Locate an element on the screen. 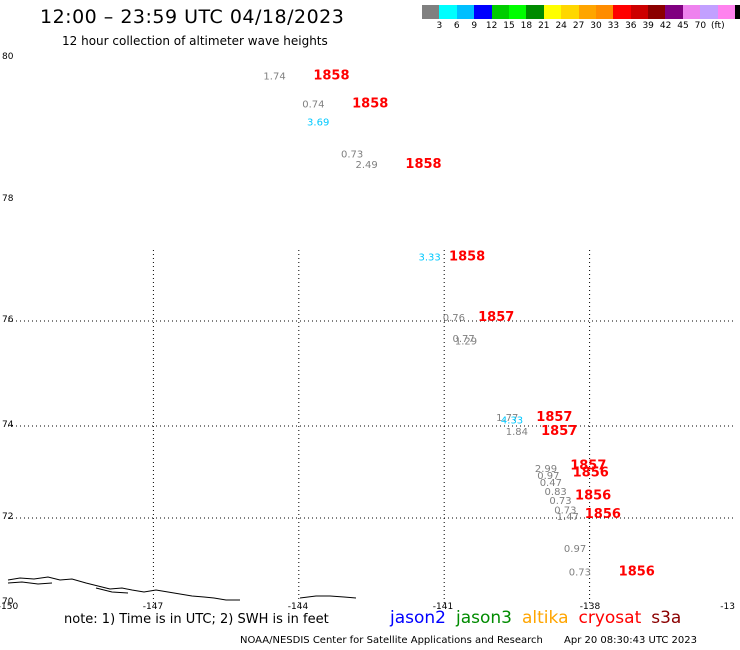  latitude-label: 72 is located at coordinates (7, 517).